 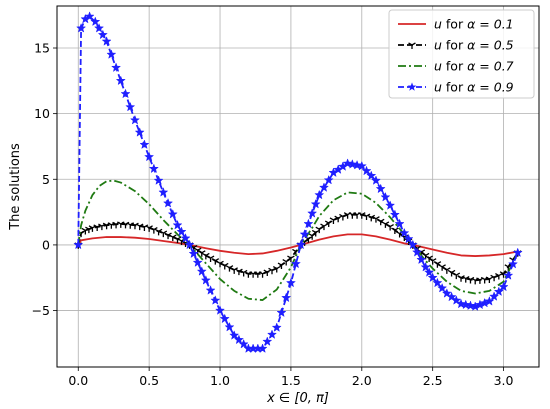 I want to click on legend-box, so click(x=461, y=54).